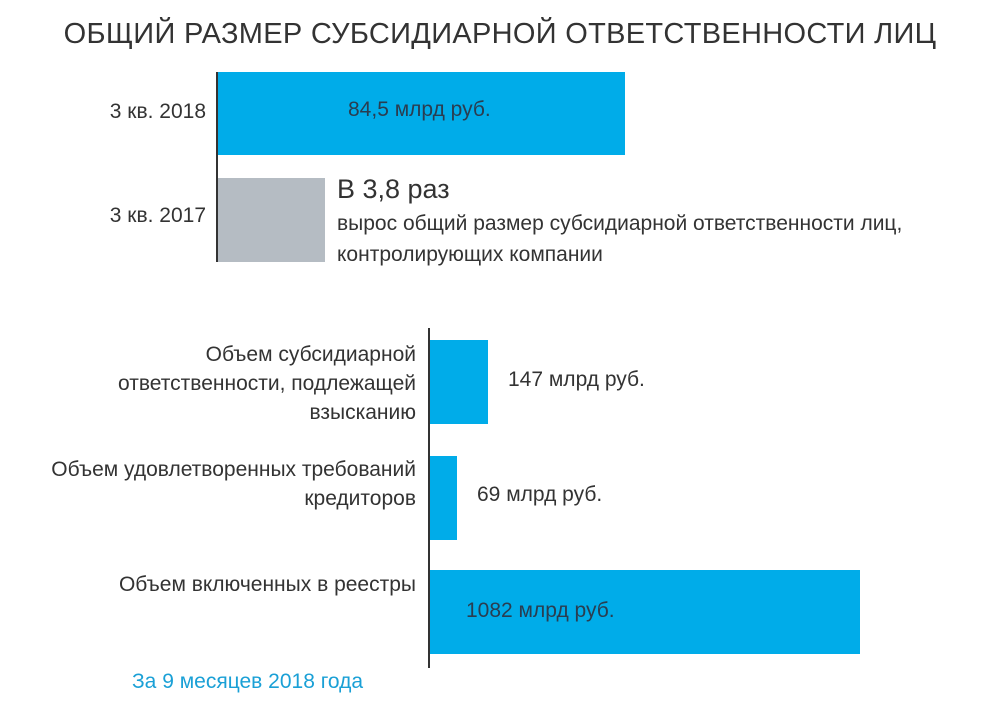 Image resolution: width=1000 pixels, height=723 pixels. Describe the element at coordinates (443, 498) in the screenshot. I see `bottom-bar-satisfied` at that location.